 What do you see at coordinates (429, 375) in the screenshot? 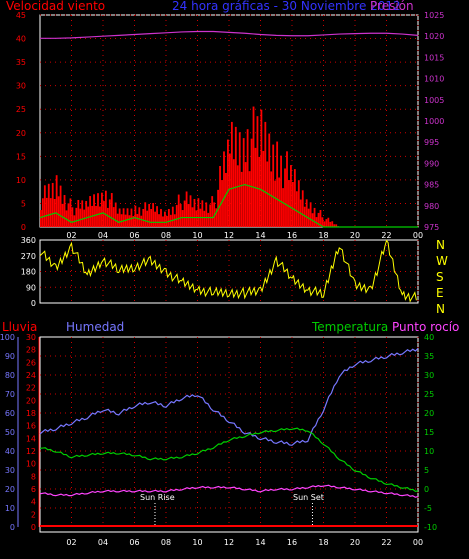
I see `temperature-tick-label: 30` at bounding box center [429, 375].